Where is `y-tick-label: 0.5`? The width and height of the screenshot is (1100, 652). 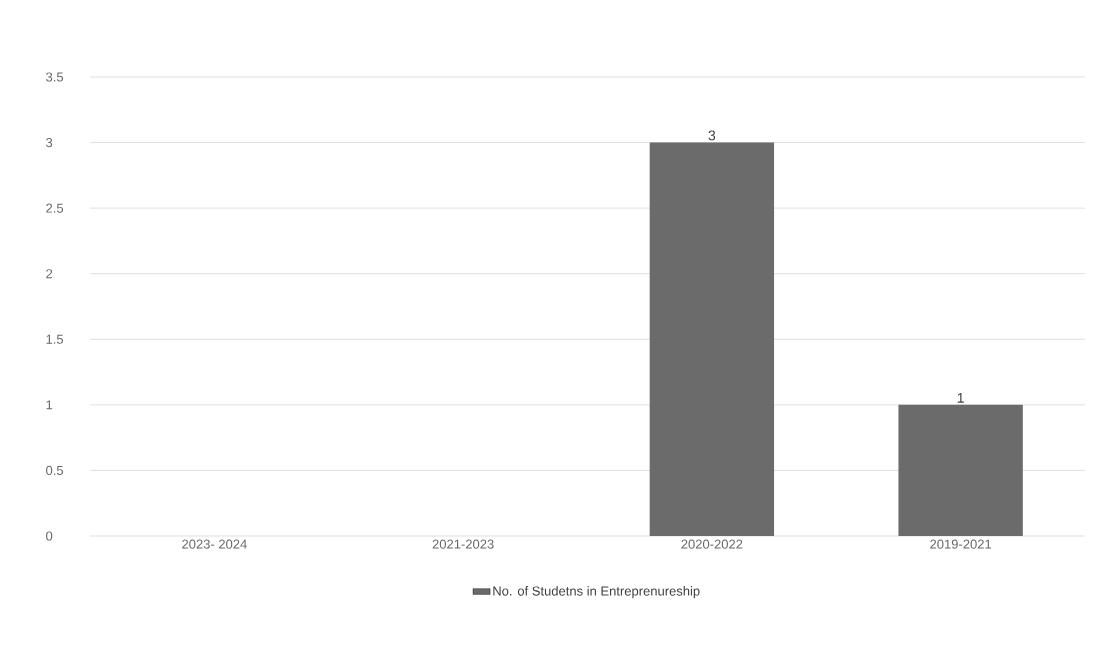
y-tick-label: 0.5 is located at coordinates (55, 470).